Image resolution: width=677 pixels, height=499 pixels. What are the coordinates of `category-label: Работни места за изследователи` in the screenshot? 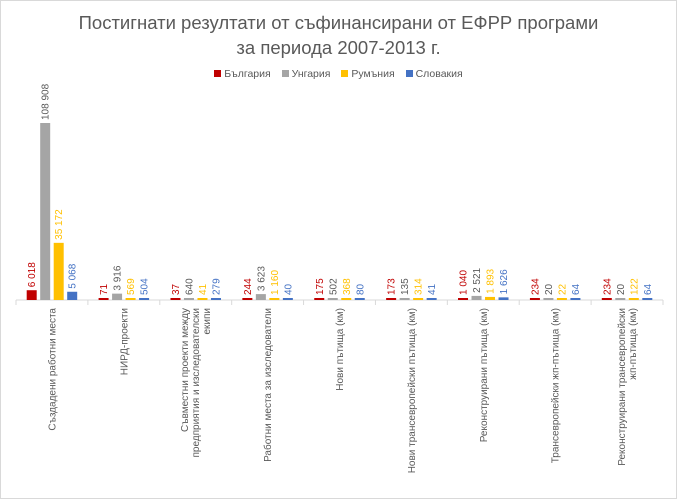 It's located at (268, 385).